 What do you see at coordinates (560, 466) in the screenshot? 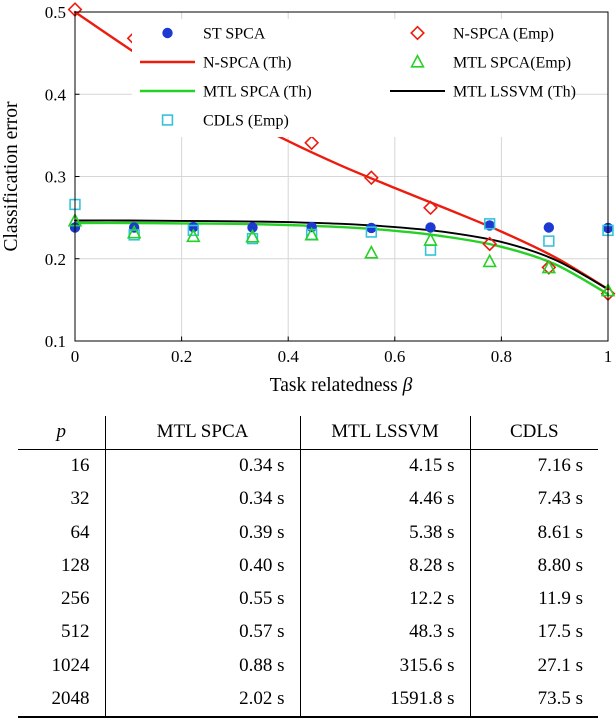
I see `time-value: 7.16 s` at bounding box center [560, 466].